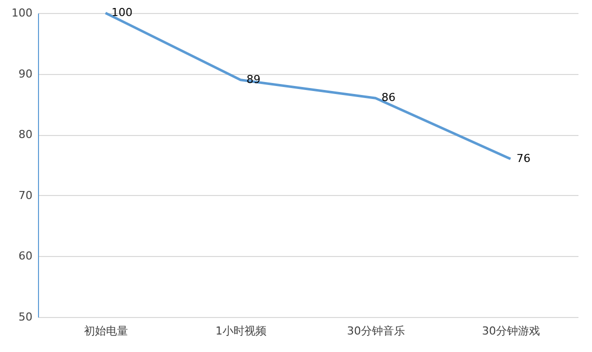 The image size is (592, 352). Describe the element at coordinates (106, 331) in the screenshot. I see `x-tick-label: 初始电量` at that location.